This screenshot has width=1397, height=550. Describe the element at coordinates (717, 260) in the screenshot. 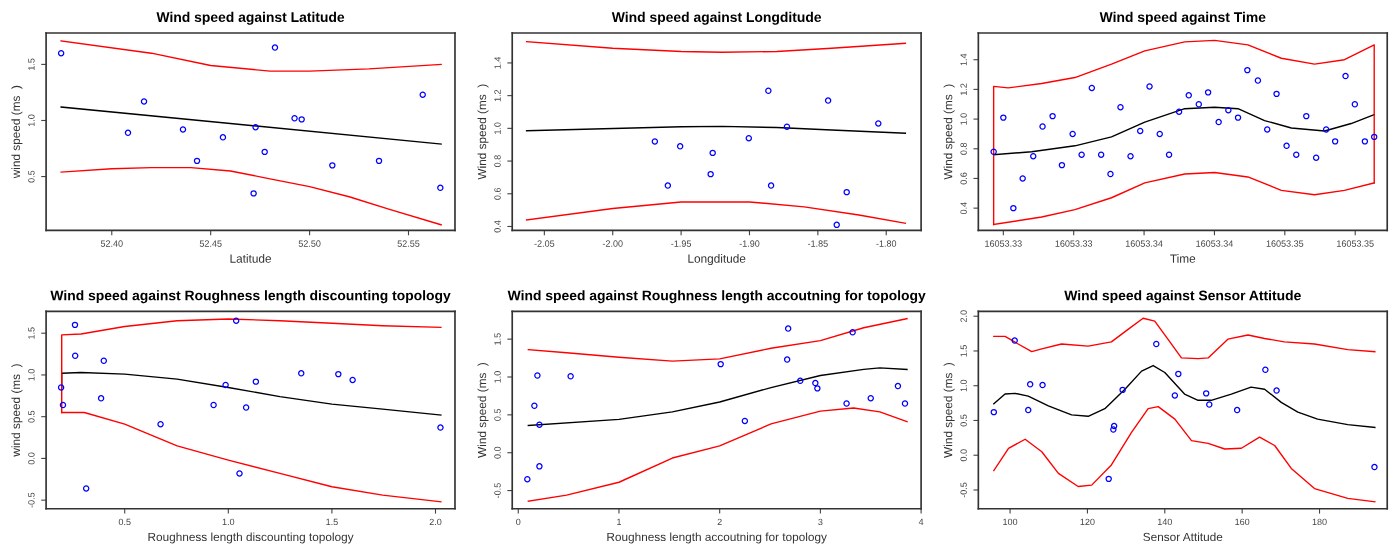

I see `x-axis-title: Longditude` at that location.